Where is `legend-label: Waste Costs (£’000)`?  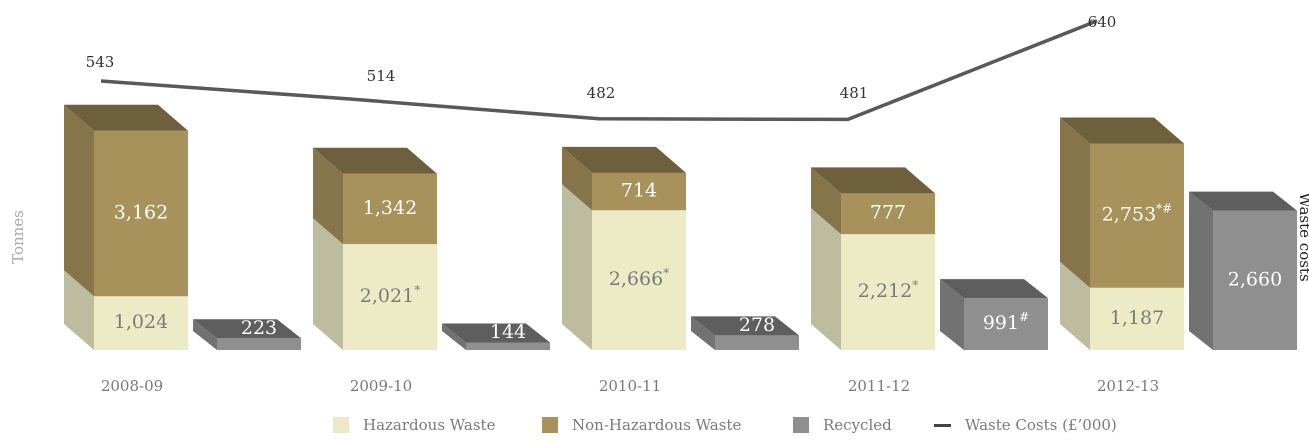
legend-label: Waste Costs (£’000) is located at coordinates (1041, 425).